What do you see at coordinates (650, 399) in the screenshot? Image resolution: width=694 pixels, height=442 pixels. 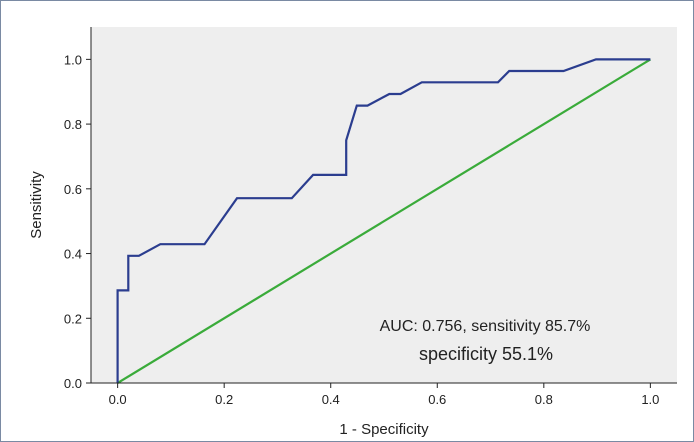 I see `x-tick-label: 1.0` at bounding box center [650, 399].